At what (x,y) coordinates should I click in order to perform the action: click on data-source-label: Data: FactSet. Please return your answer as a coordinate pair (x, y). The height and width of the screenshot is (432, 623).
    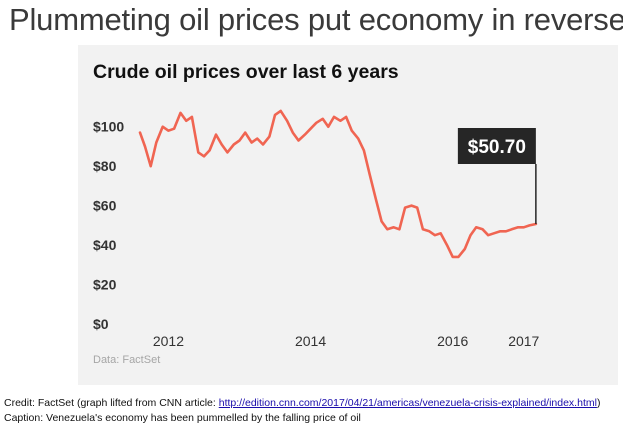
    Looking at the image, I should click on (126, 360).